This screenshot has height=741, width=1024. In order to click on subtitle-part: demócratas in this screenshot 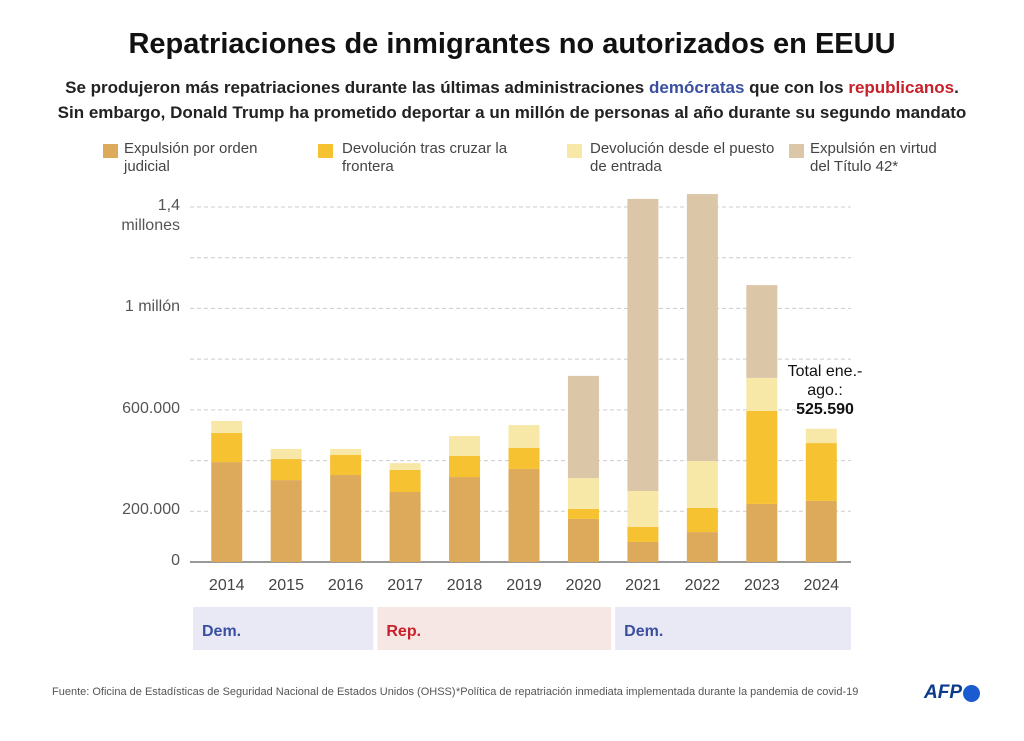, I will do `click(696, 87)`.